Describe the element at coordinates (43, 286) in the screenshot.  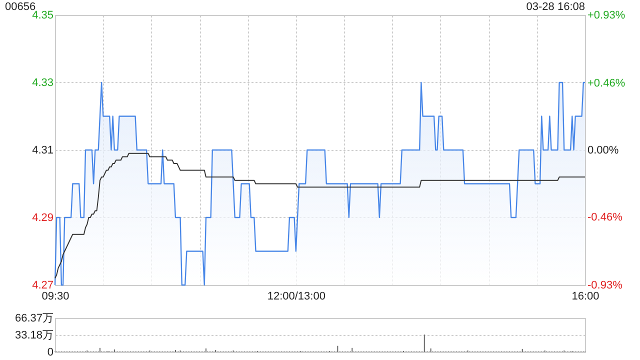
I see `y-tick-label: 4.27` at that location.